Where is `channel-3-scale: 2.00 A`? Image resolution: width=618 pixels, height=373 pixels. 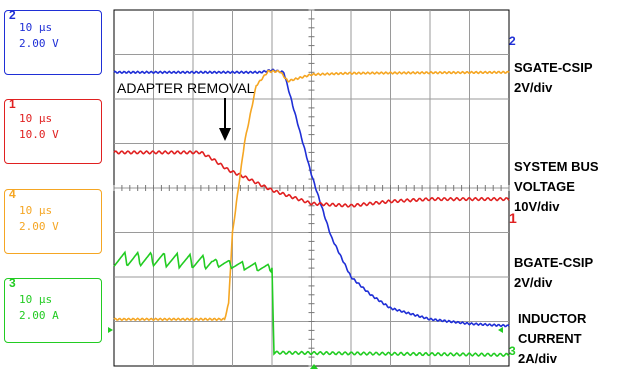 channel-3-scale: 2.00 A is located at coordinates (39, 315).